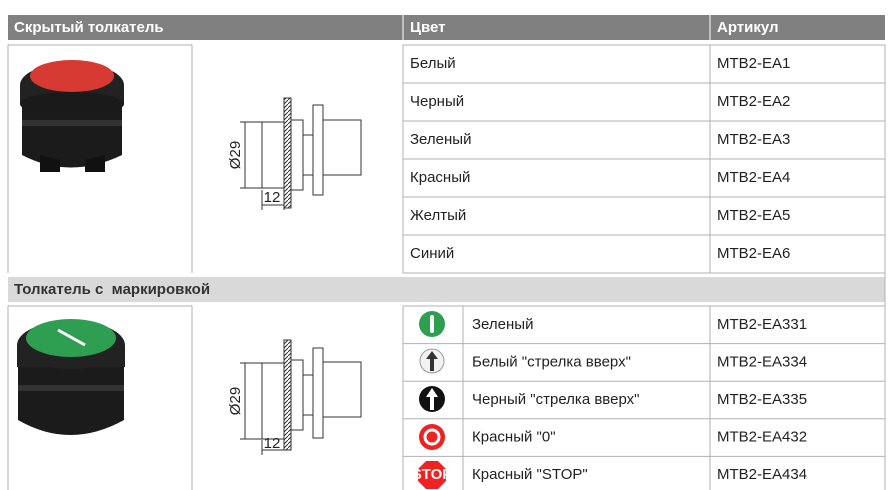 This screenshot has width=893, height=490. Describe the element at coordinates (530, 474) in the screenshot. I see `color-name: Красный "STOP"` at that location.